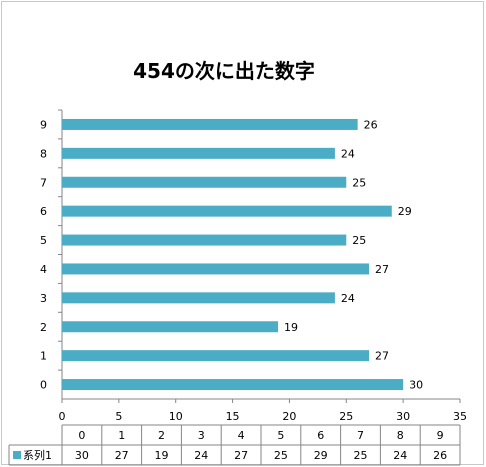  Describe the element at coordinates (460, 416) in the screenshot. I see `x-tick-label-35: 35` at that location.